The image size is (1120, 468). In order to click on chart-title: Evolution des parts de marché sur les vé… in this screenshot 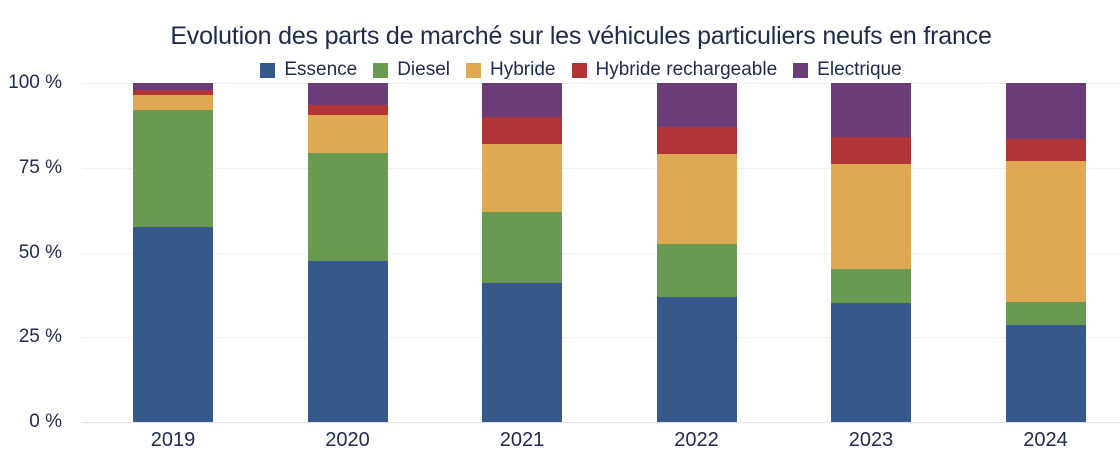, I will do `click(581, 36)`.